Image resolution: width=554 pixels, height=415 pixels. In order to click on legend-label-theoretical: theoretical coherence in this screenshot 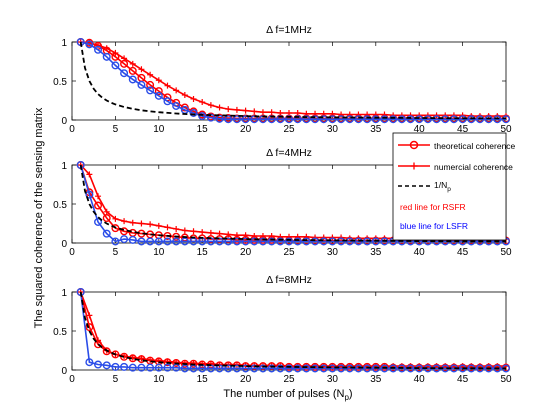, I will do `click(475, 146)`.